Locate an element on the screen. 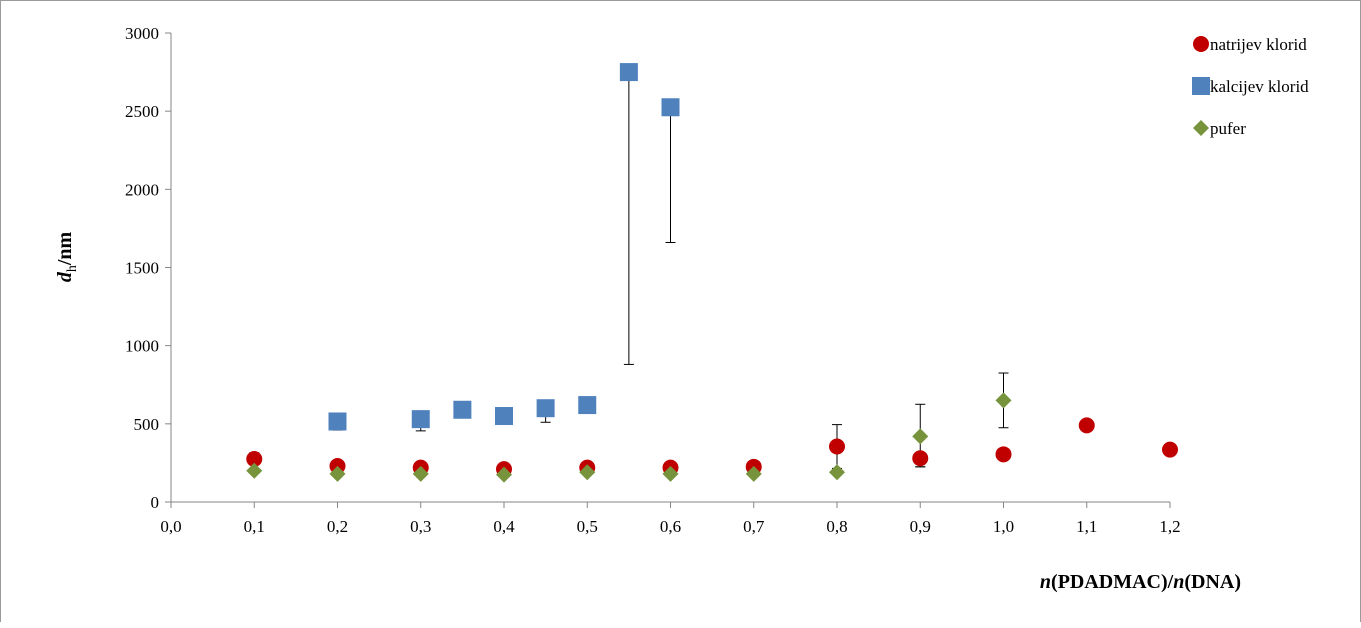 Image resolution: width=1361 pixels, height=628 pixels. x-axis-mid2: (DNA) is located at coordinates (1212, 582).